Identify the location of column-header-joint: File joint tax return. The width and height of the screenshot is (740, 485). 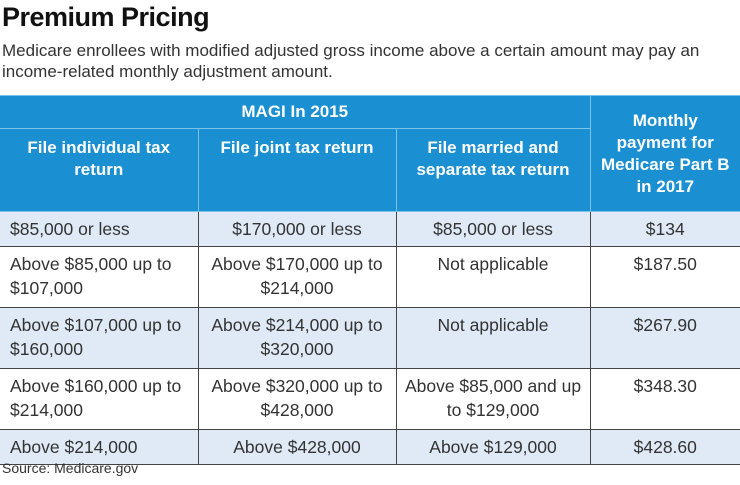
(297, 170).